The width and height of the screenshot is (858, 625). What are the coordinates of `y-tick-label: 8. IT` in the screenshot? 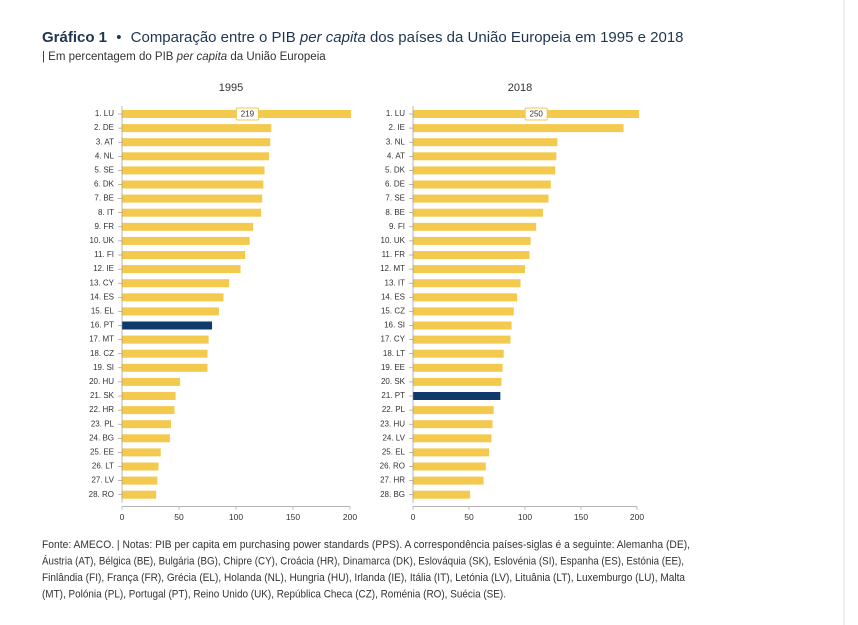 It's located at (106, 212).